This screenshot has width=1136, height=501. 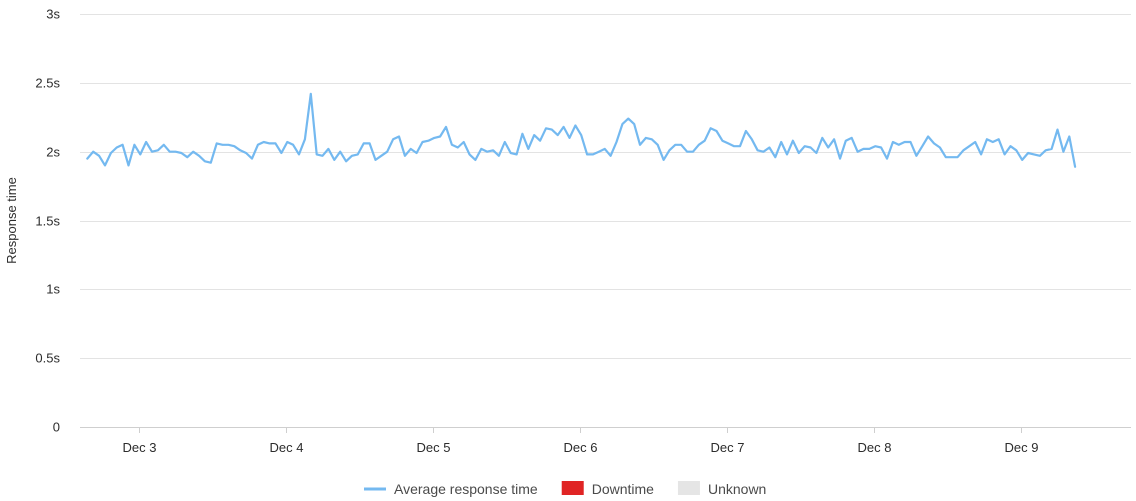 I want to click on legend-label: Downtime, so click(x=623, y=489).